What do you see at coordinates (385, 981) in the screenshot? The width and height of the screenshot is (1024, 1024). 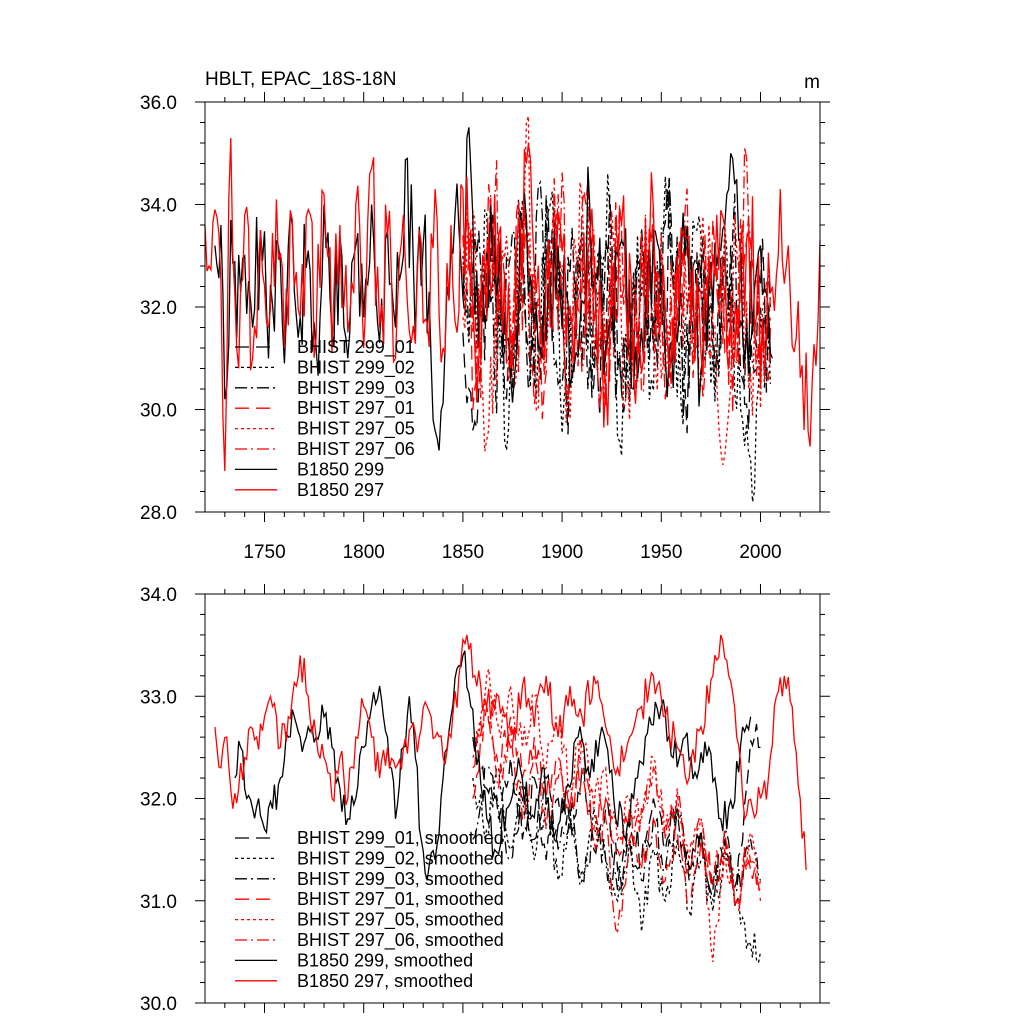 I see `legend-label-b1850-297-smoothed: B1850 297, smoothed` at bounding box center [385, 981].